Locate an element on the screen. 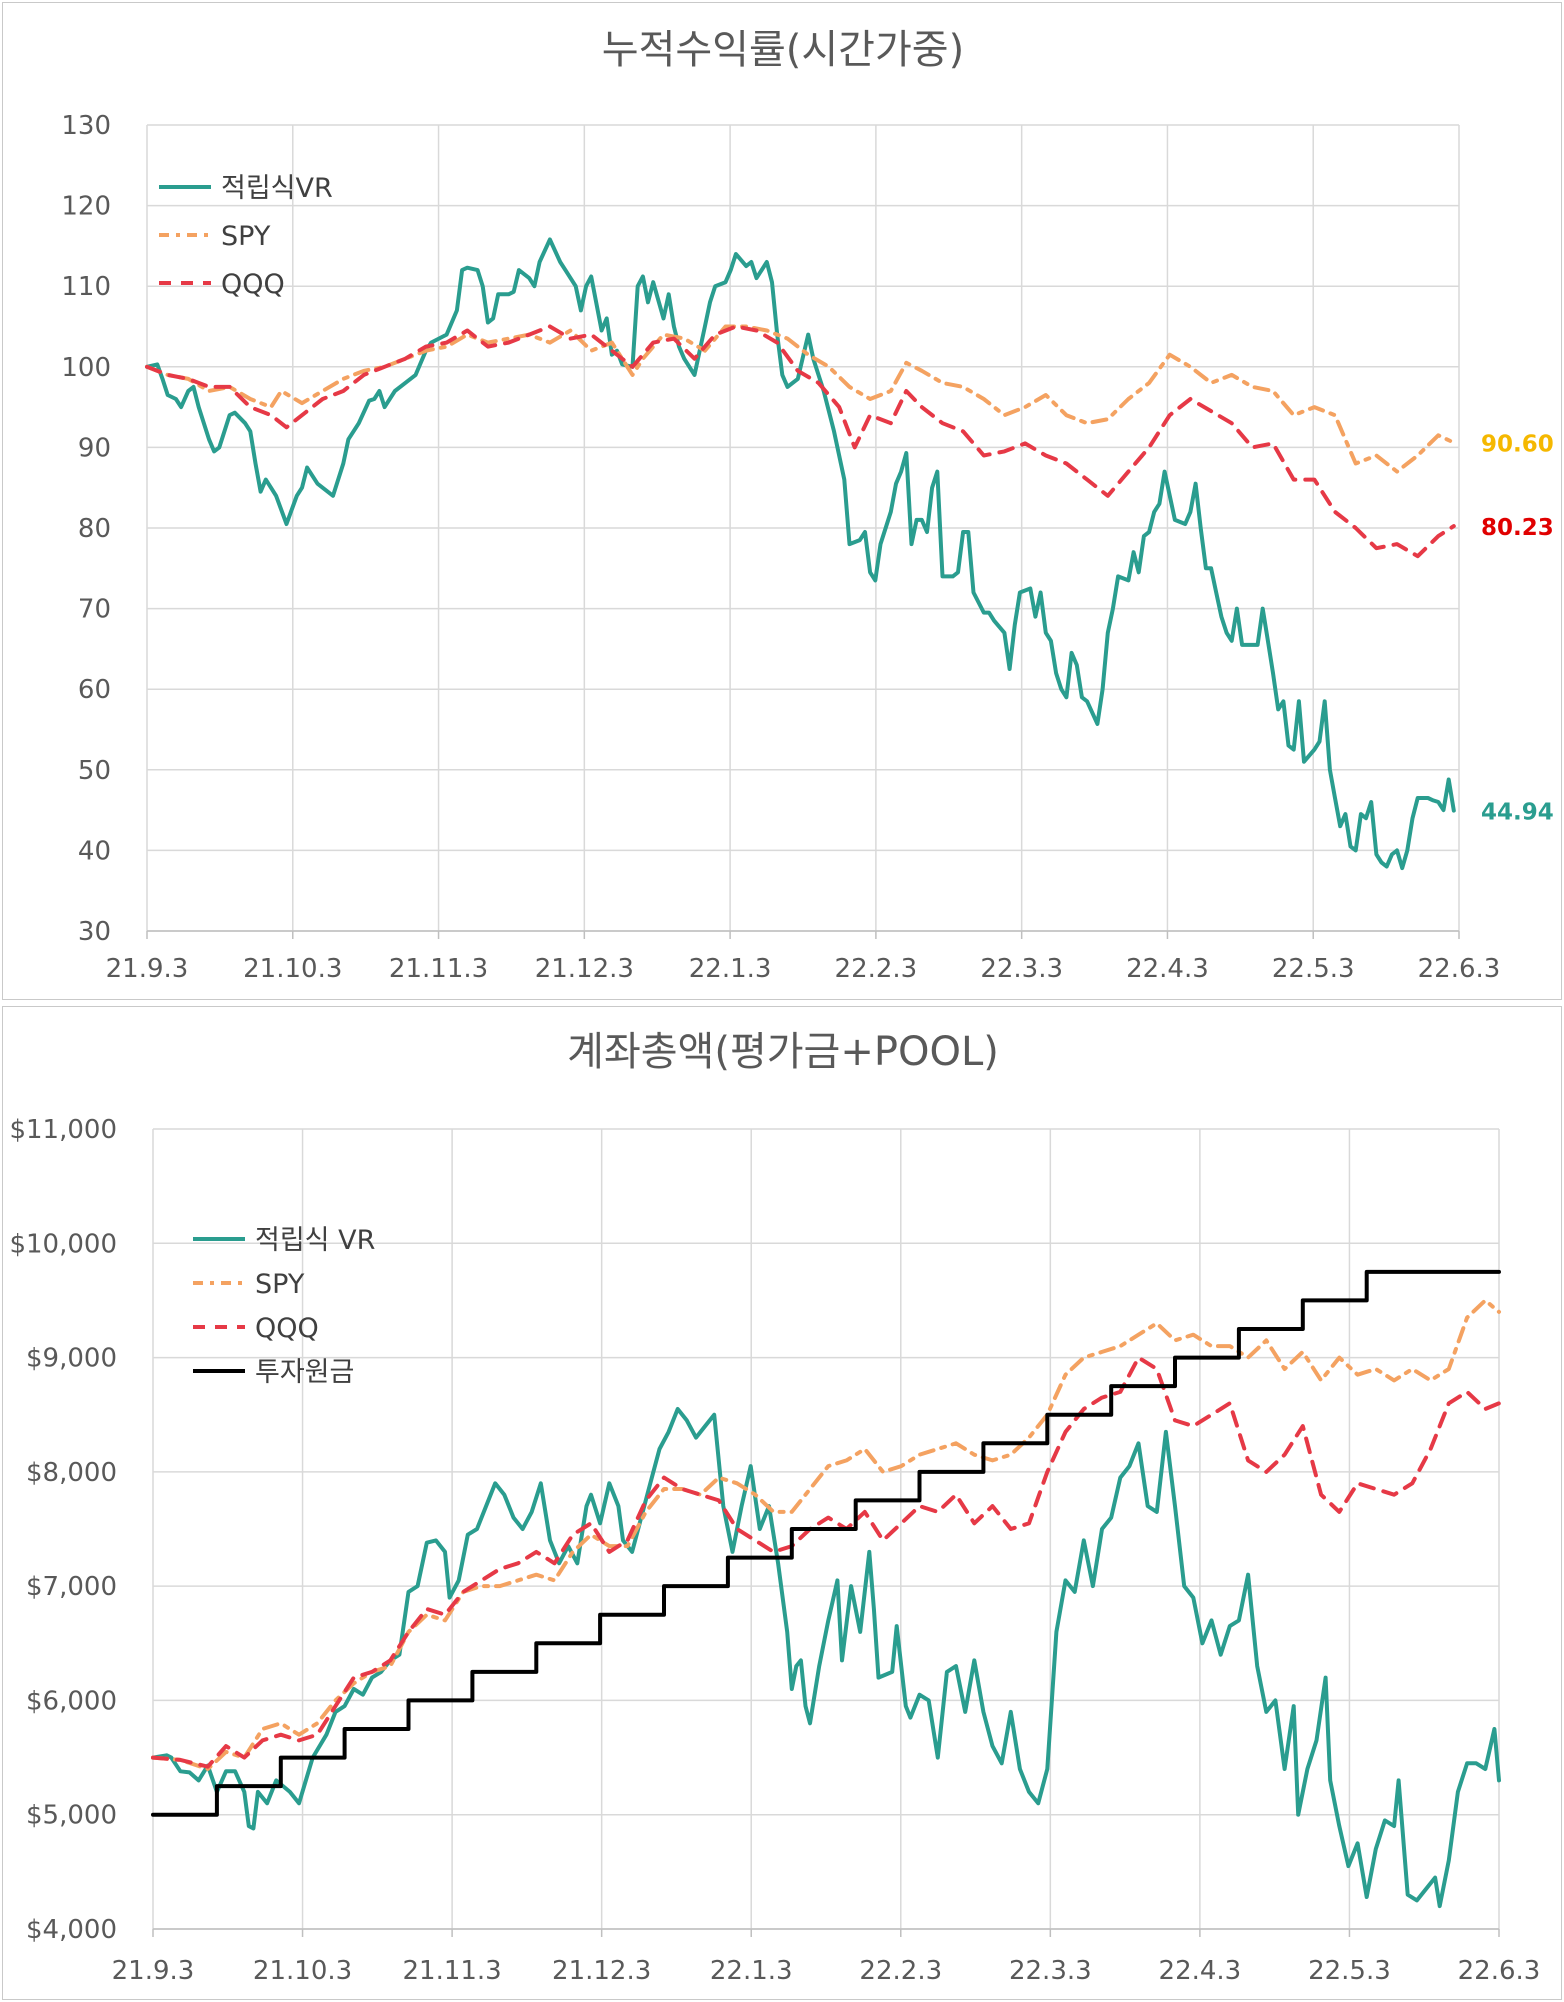  end-value-label: 44.94 is located at coordinates (1517, 813).